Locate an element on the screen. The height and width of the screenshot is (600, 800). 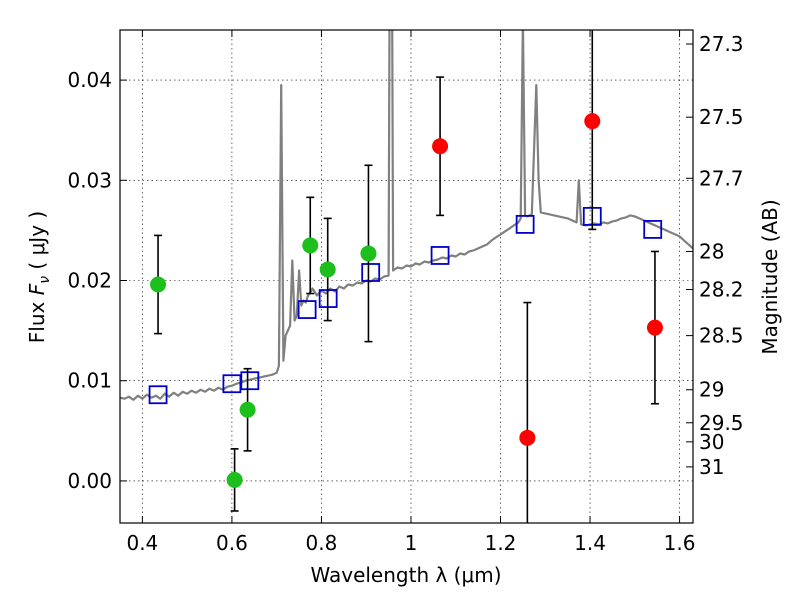
x-tick-label: 1.2 is located at coordinates (501, 543).